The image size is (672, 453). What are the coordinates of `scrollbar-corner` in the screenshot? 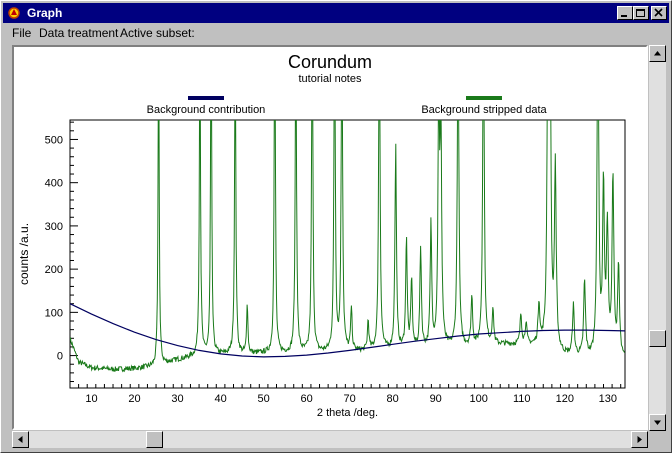 It's located at (657, 439).